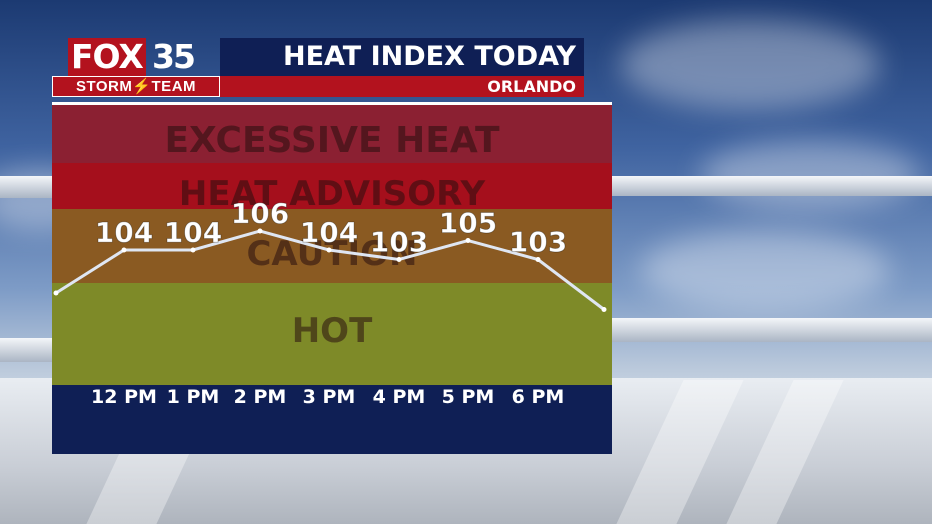 This screenshot has width=932, height=524. I want to click on band-excessive-heat: EXCESSIVE HEAT, so click(332, 134).